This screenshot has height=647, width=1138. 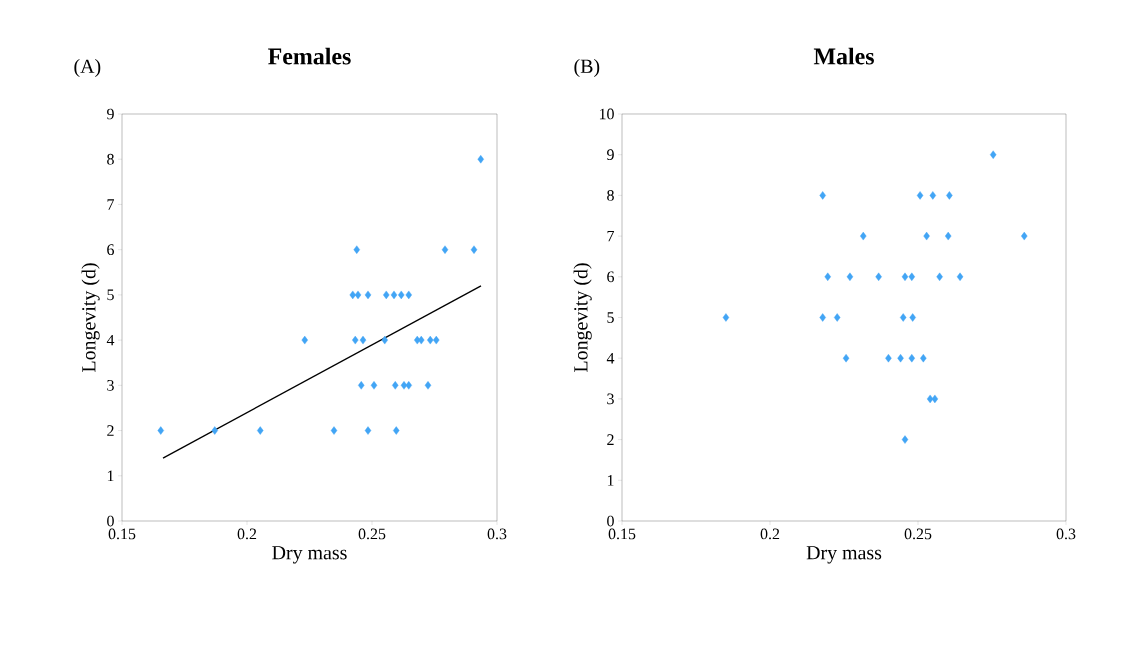 I want to click on y-tick-label: 10, so click(x=606, y=114).